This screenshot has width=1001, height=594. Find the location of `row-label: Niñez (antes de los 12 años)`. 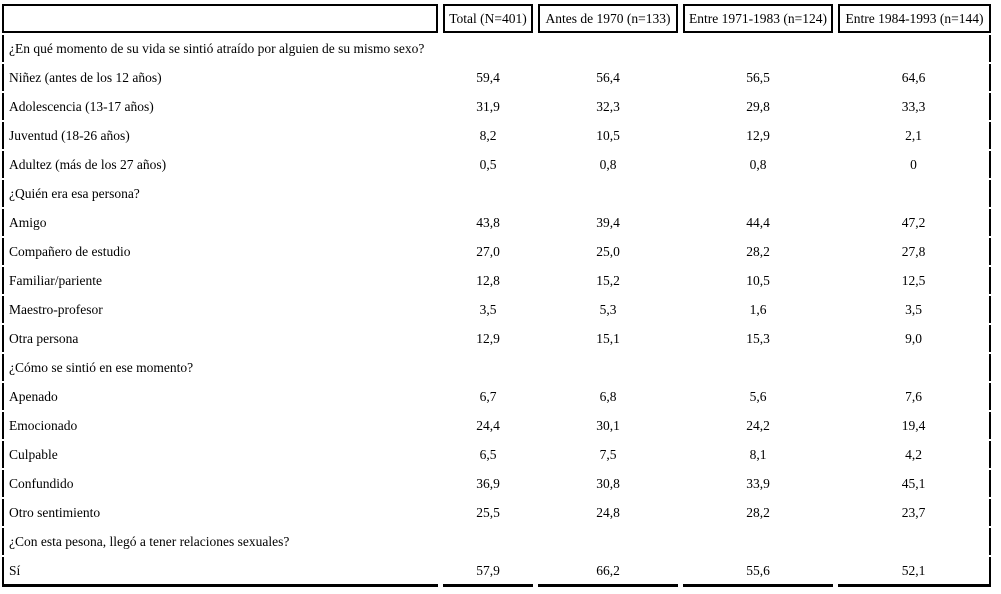

row-label: Niñez (antes de los 12 años) is located at coordinates (220, 77).